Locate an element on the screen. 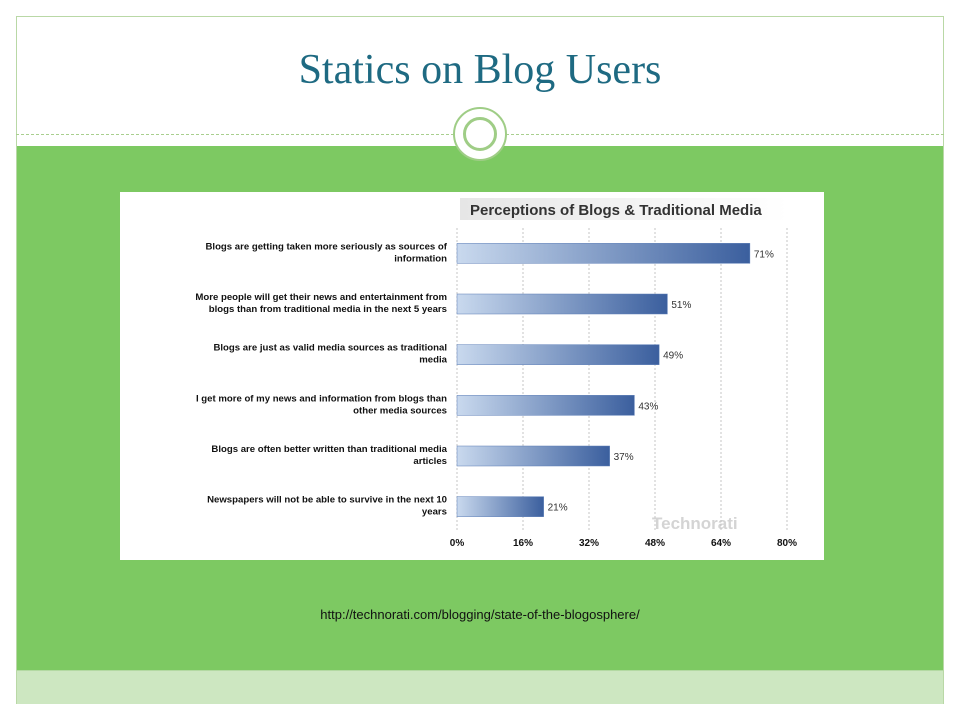 The height and width of the screenshot is (720, 960). category-label-line: media is located at coordinates (433, 360).